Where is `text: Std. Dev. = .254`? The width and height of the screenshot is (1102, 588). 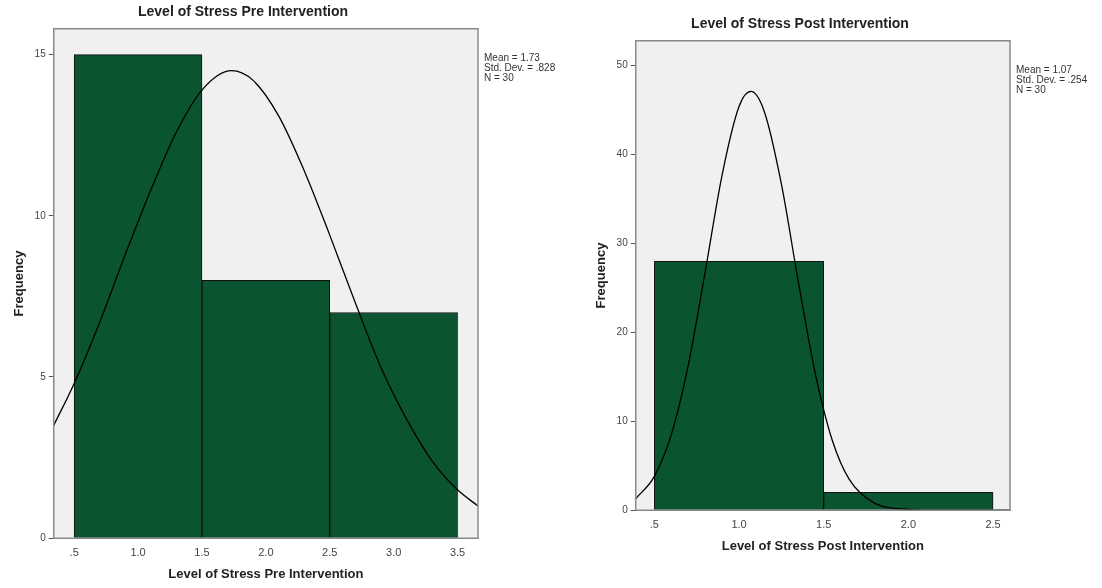
text: Std. Dev. = .254 is located at coordinates (1052, 79).